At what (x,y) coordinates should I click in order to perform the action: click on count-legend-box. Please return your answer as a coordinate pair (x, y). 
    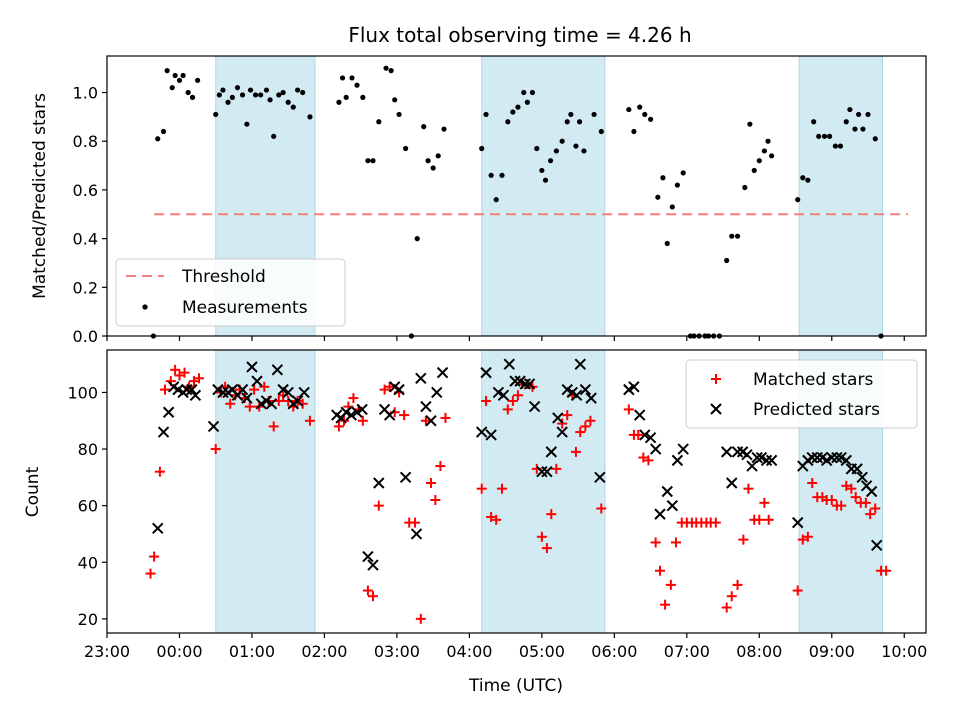
    Looking at the image, I should click on (801, 394).